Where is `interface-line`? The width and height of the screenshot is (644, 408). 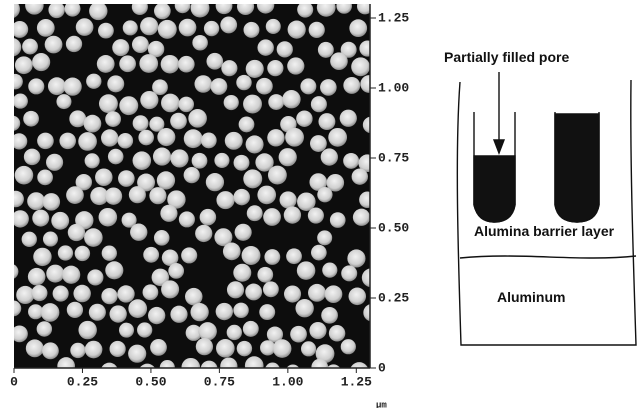 interface-line is located at coordinates (548, 257).